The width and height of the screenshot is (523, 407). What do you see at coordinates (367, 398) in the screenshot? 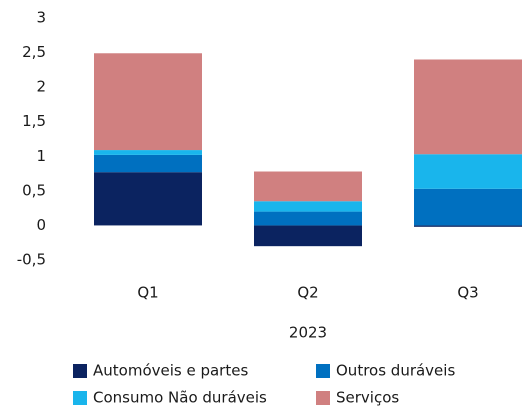
I see `legend-label: Serviços` at bounding box center [367, 398].